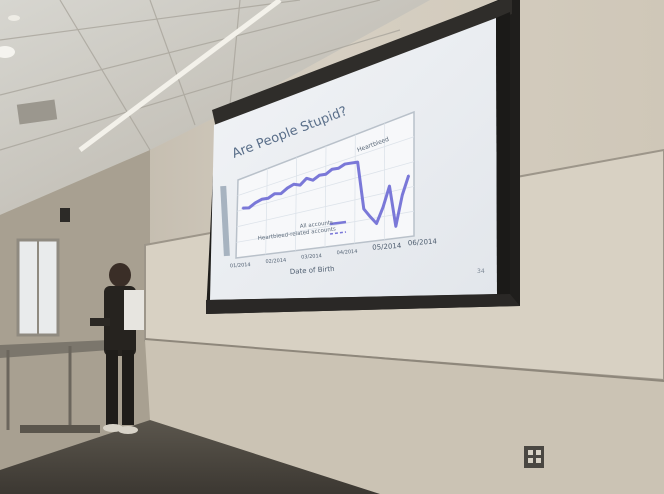 The image size is (664, 494). What do you see at coordinates (347, 252) in the screenshot?
I see `chart-x-tick-label: 04/2014` at bounding box center [347, 252].